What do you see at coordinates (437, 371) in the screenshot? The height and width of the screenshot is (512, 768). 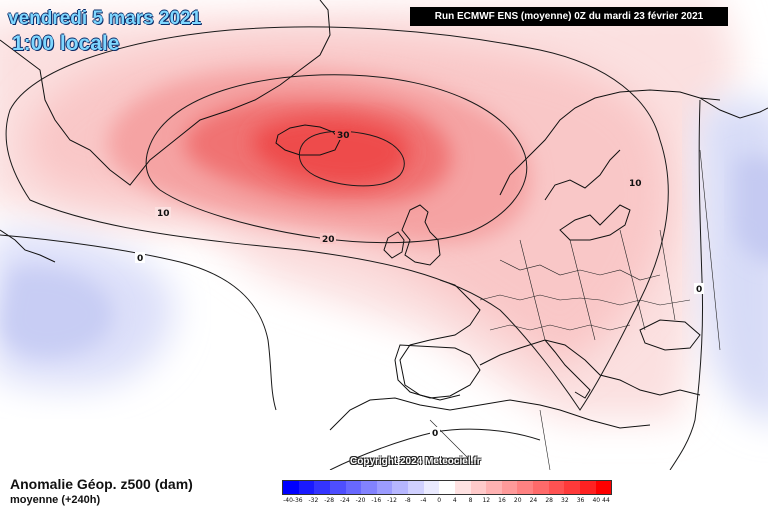 I see `iberia` at bounding box center [437, 371].